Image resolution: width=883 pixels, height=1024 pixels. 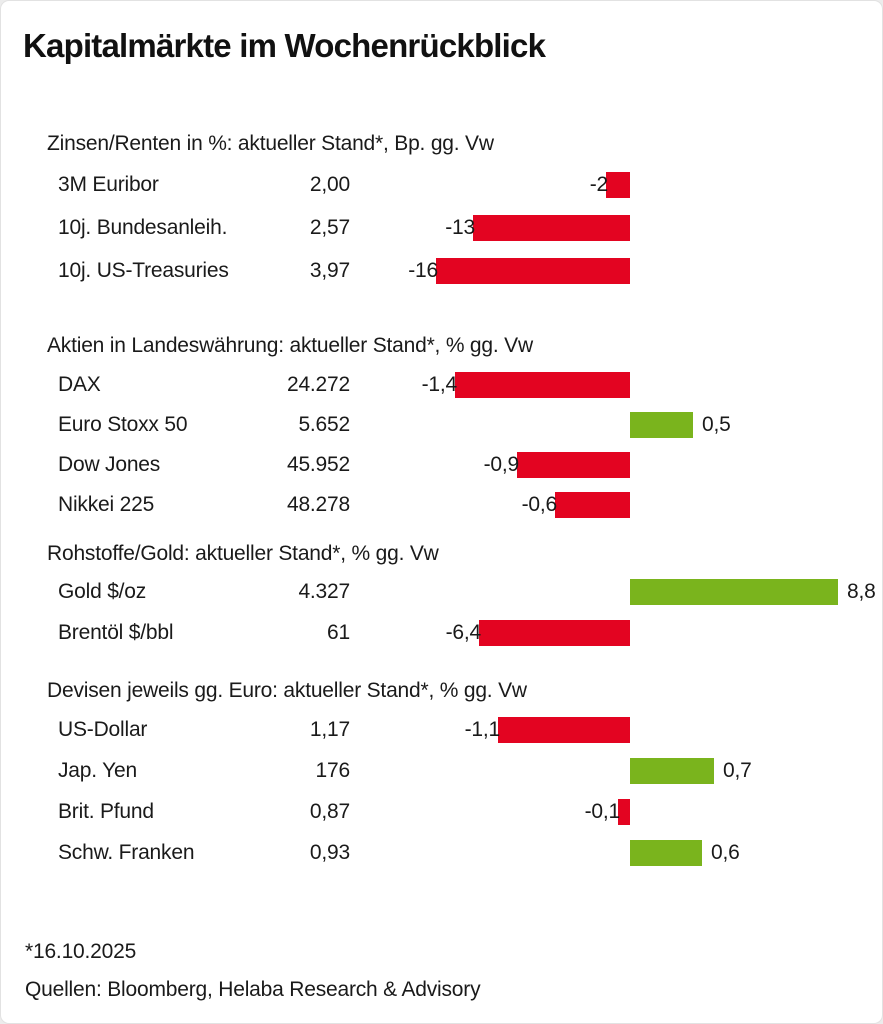 What do you see at coordinates (329, 729) in the screenshot?
I see `row-value: 1,17` at bounding box center [329, 729].